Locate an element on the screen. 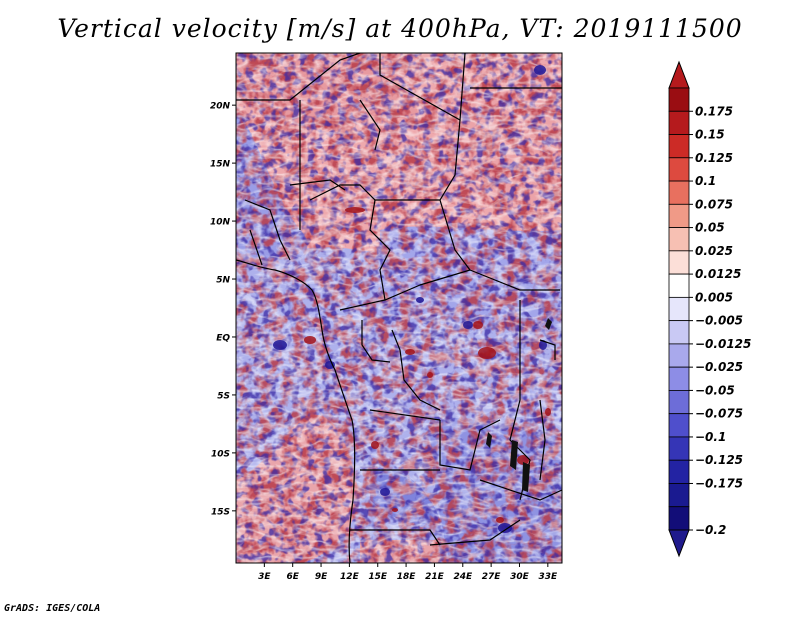 This screenshot has width=800, height=618. lon-label: 27E is located at coordinates (492, 577).